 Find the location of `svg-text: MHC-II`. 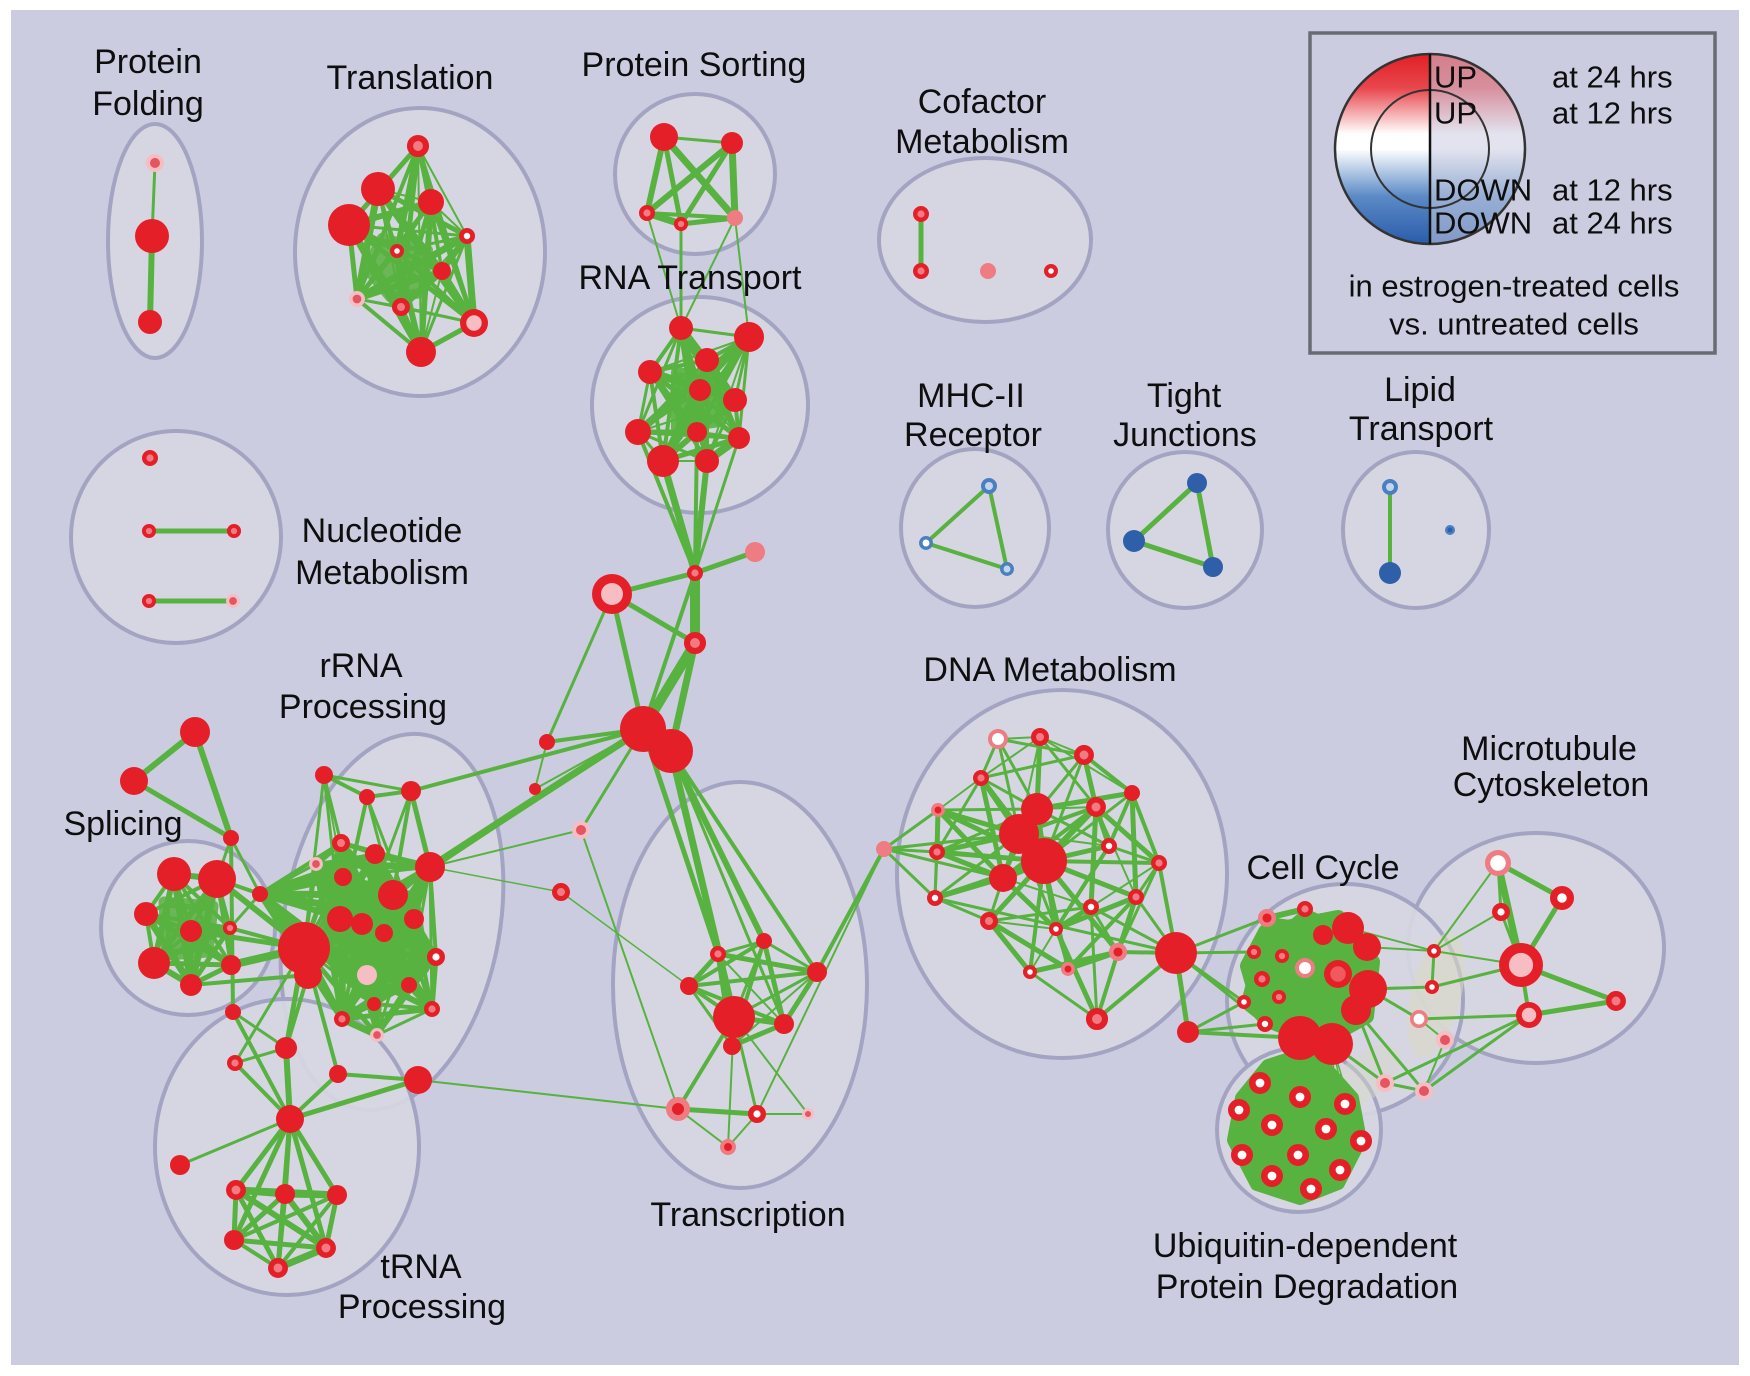

svg-text: MHC-II is located at coordinates (971, 396).